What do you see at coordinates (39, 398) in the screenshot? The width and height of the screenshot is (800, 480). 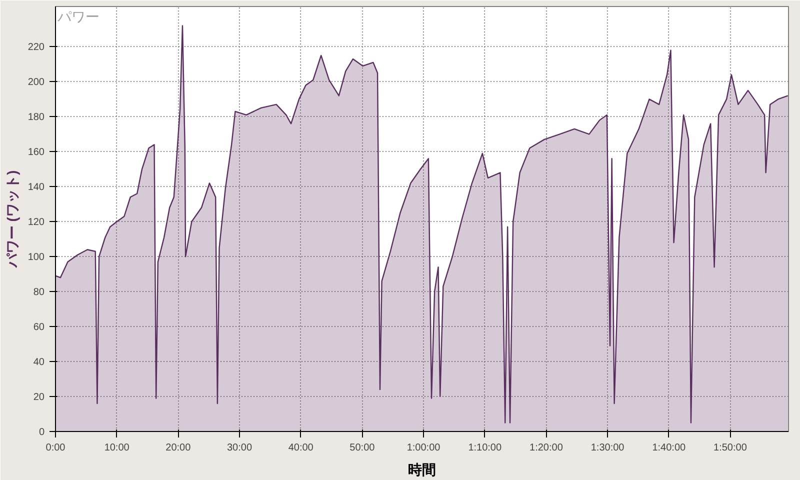 I see `y-tick-label: 20` at bounding box center [39, 398].